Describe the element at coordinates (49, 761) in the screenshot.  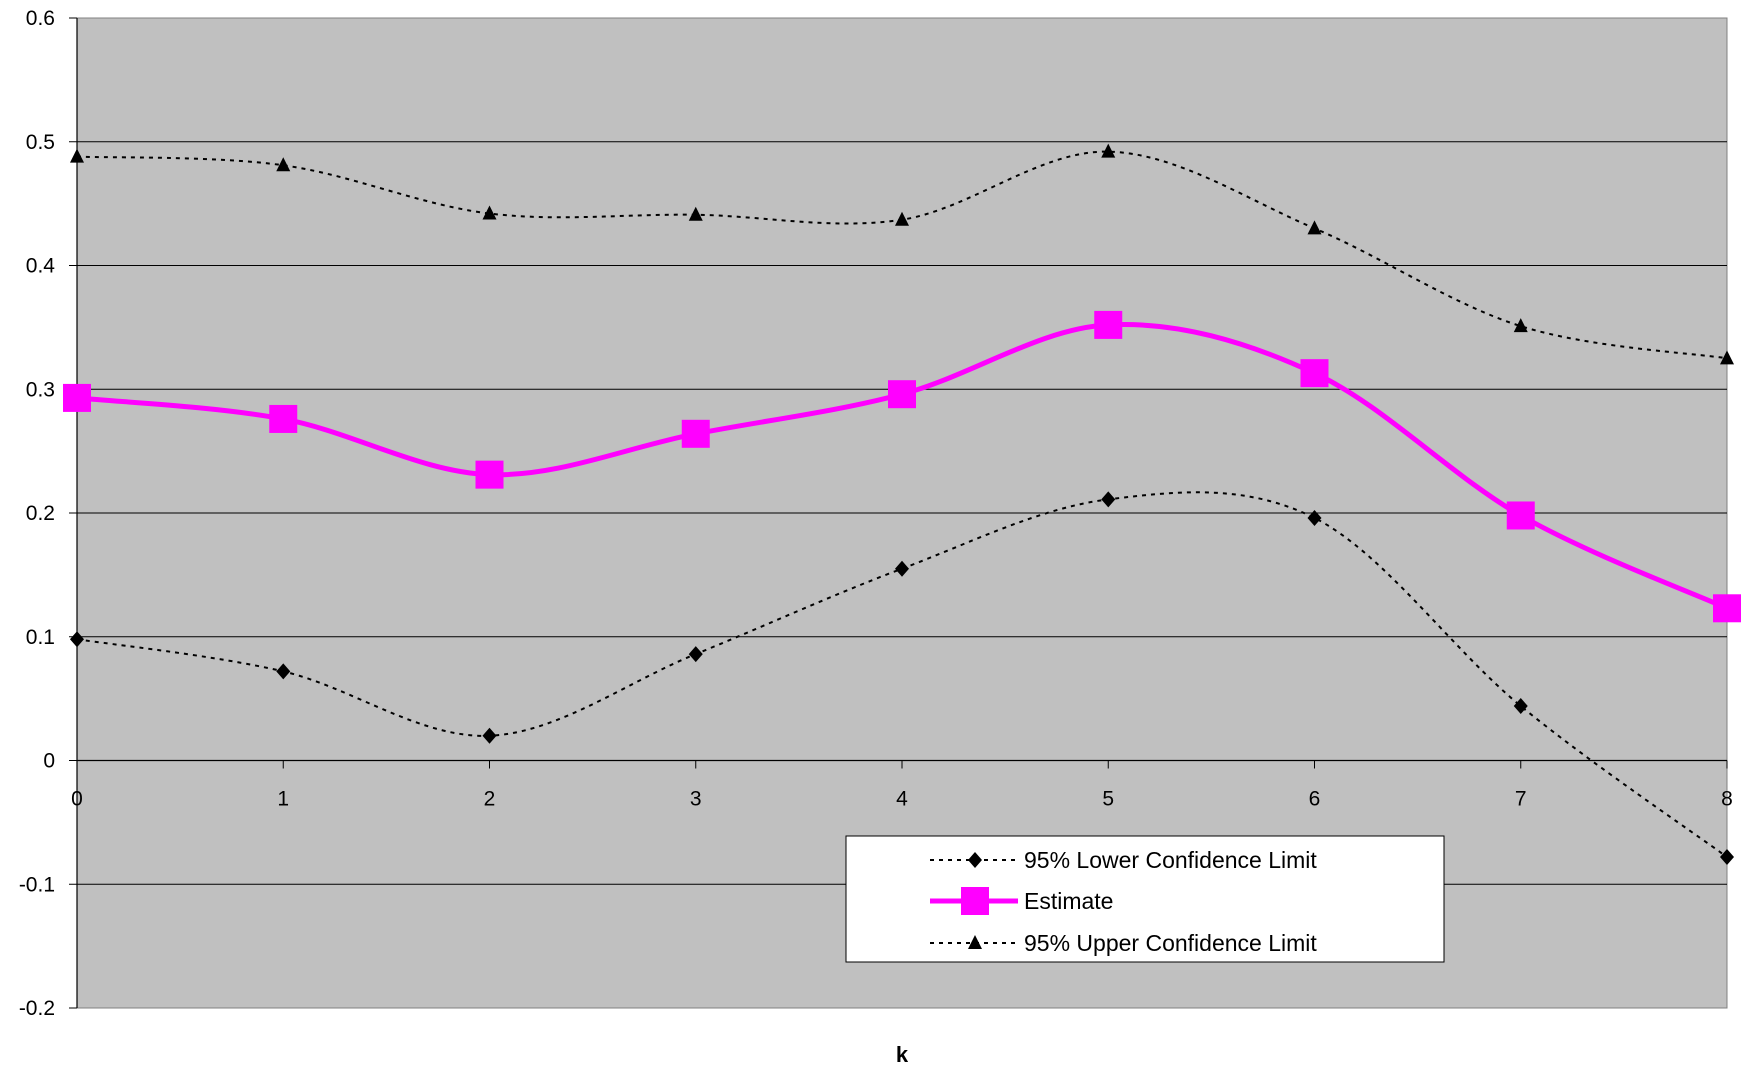
I see `y-tick-label: 0` at that location.